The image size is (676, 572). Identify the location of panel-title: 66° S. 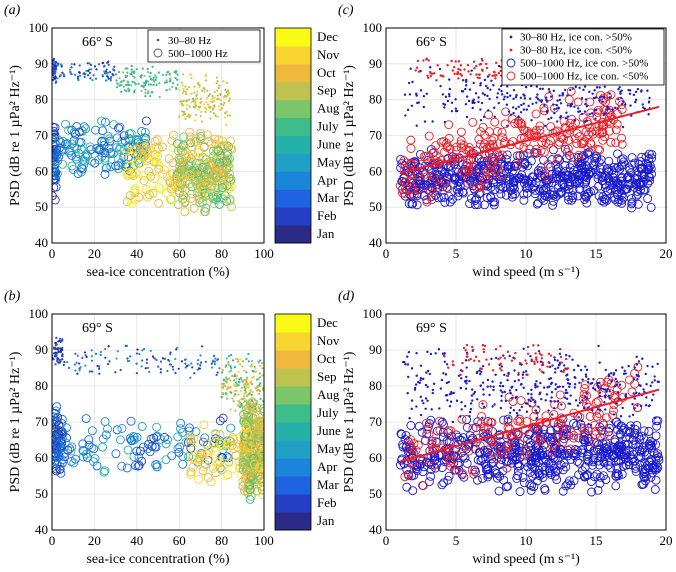
(97, 42).